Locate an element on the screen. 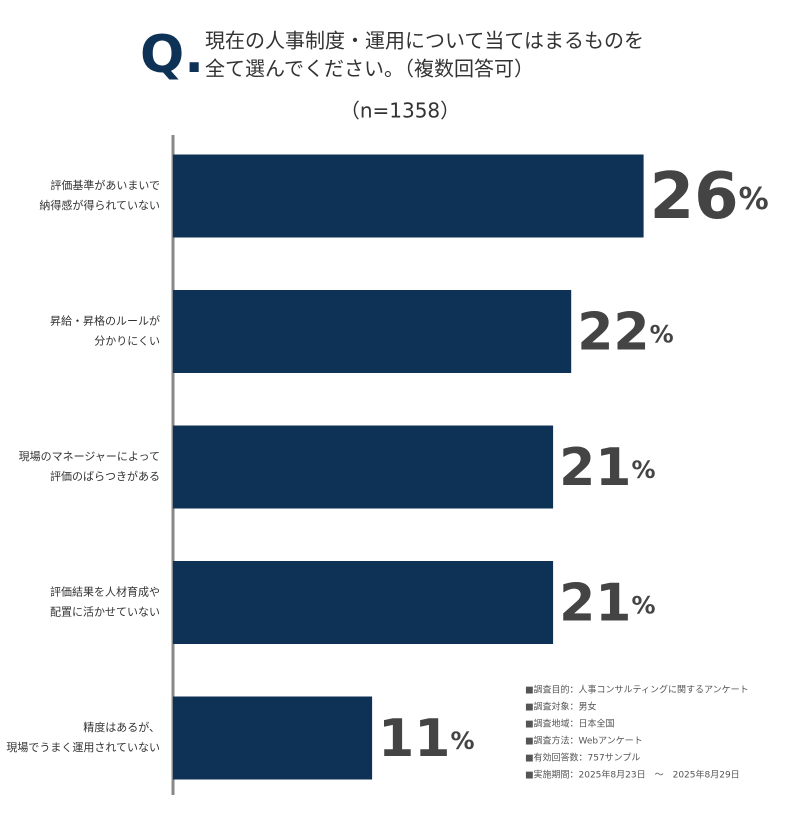 The image size is (800, 820). note: ■調査地域：日本全国 is located at coordinates (570, 724).